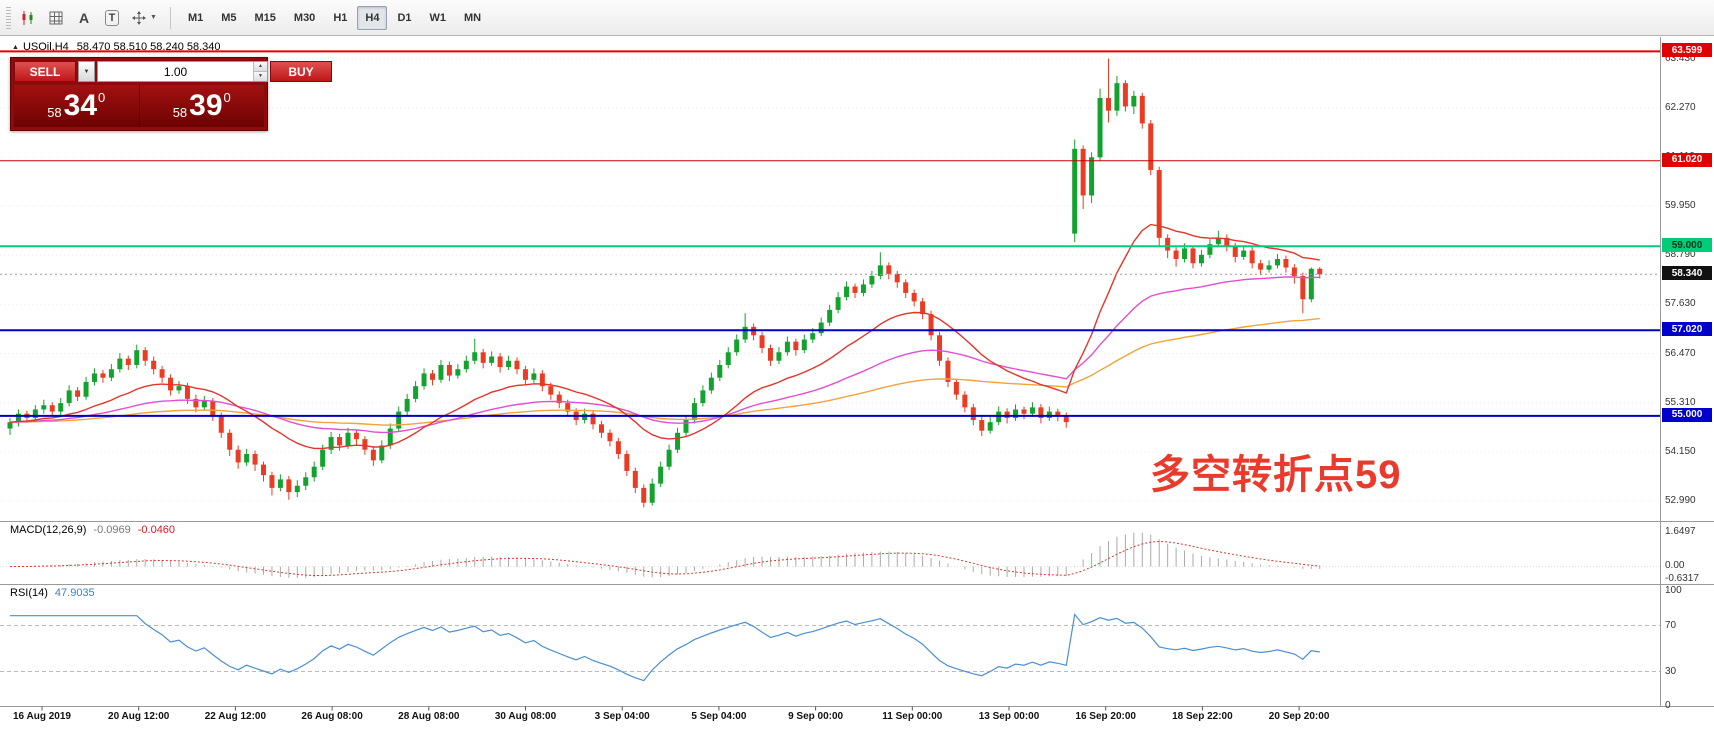 The height and width of the screenshot is (731, 1714). What do you see at coordinates (170, 17) in the screenshot?
I see `toolbar-separator` at bounding box center [170, 17].